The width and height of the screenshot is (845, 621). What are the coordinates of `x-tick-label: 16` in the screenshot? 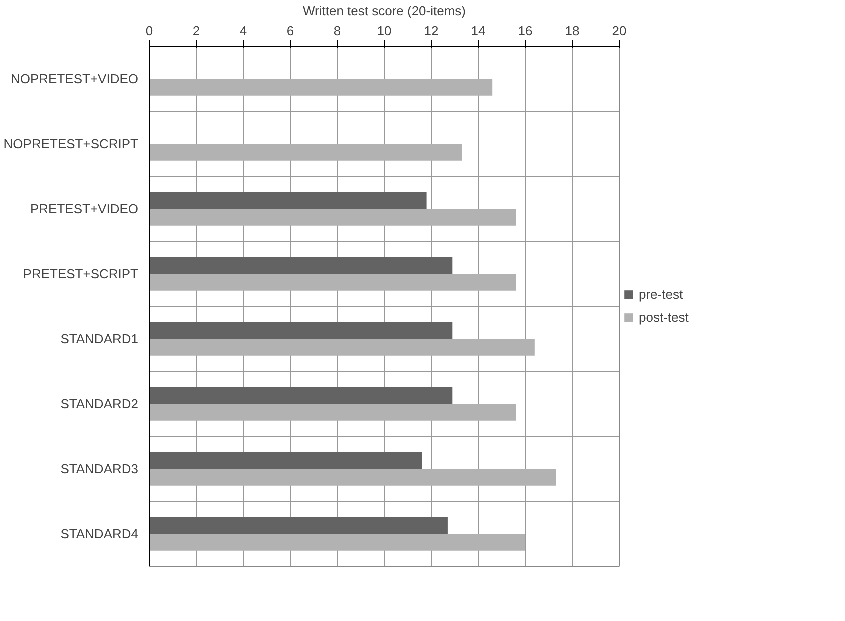 It's located at (525, 31).